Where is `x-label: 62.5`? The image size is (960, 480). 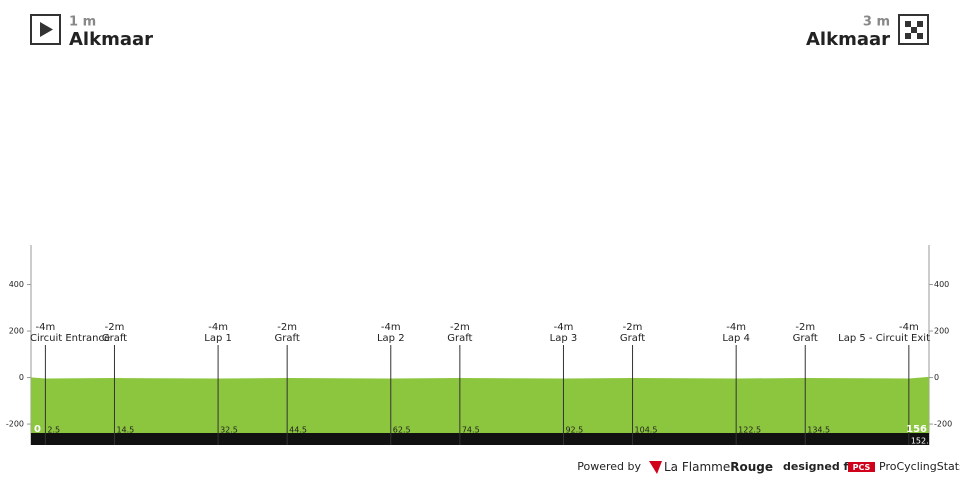 x-label: 62.5 is located at coordinates (402, 430).